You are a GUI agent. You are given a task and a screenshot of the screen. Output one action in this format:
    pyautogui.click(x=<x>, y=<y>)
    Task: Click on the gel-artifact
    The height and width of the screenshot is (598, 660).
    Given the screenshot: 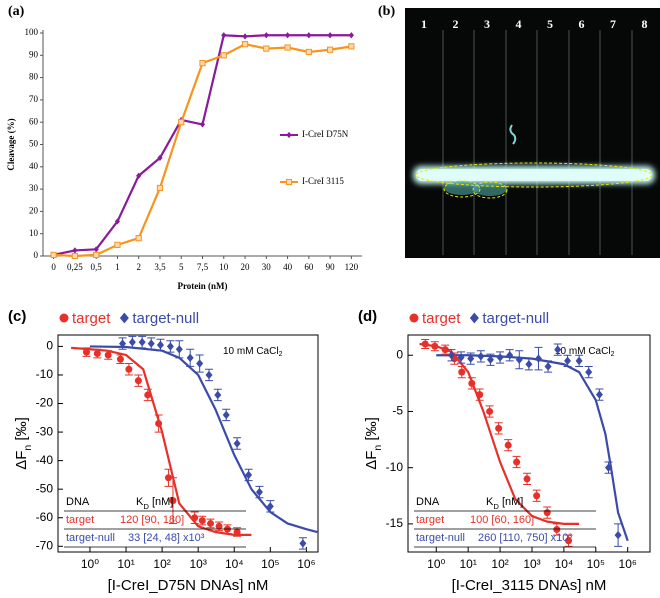 What is the action you would take?
    pyautogui.click(x=513, y=134)
    